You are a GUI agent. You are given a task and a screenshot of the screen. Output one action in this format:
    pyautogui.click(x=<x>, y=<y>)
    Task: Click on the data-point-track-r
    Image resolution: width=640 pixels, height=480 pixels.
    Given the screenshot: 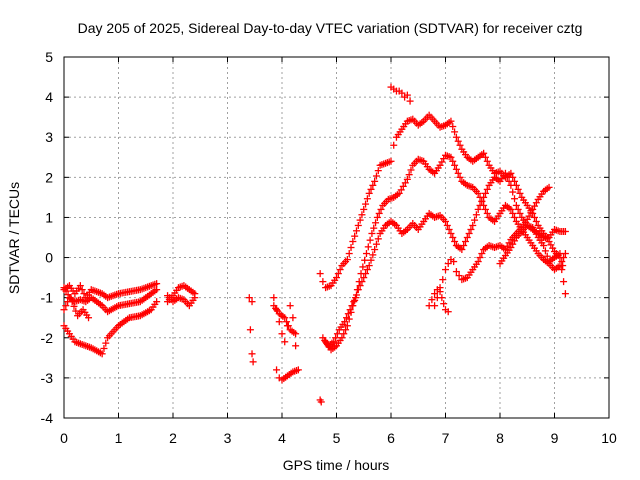 What is the action you would take?
    pyautogui.click(x=321, y=402)
    